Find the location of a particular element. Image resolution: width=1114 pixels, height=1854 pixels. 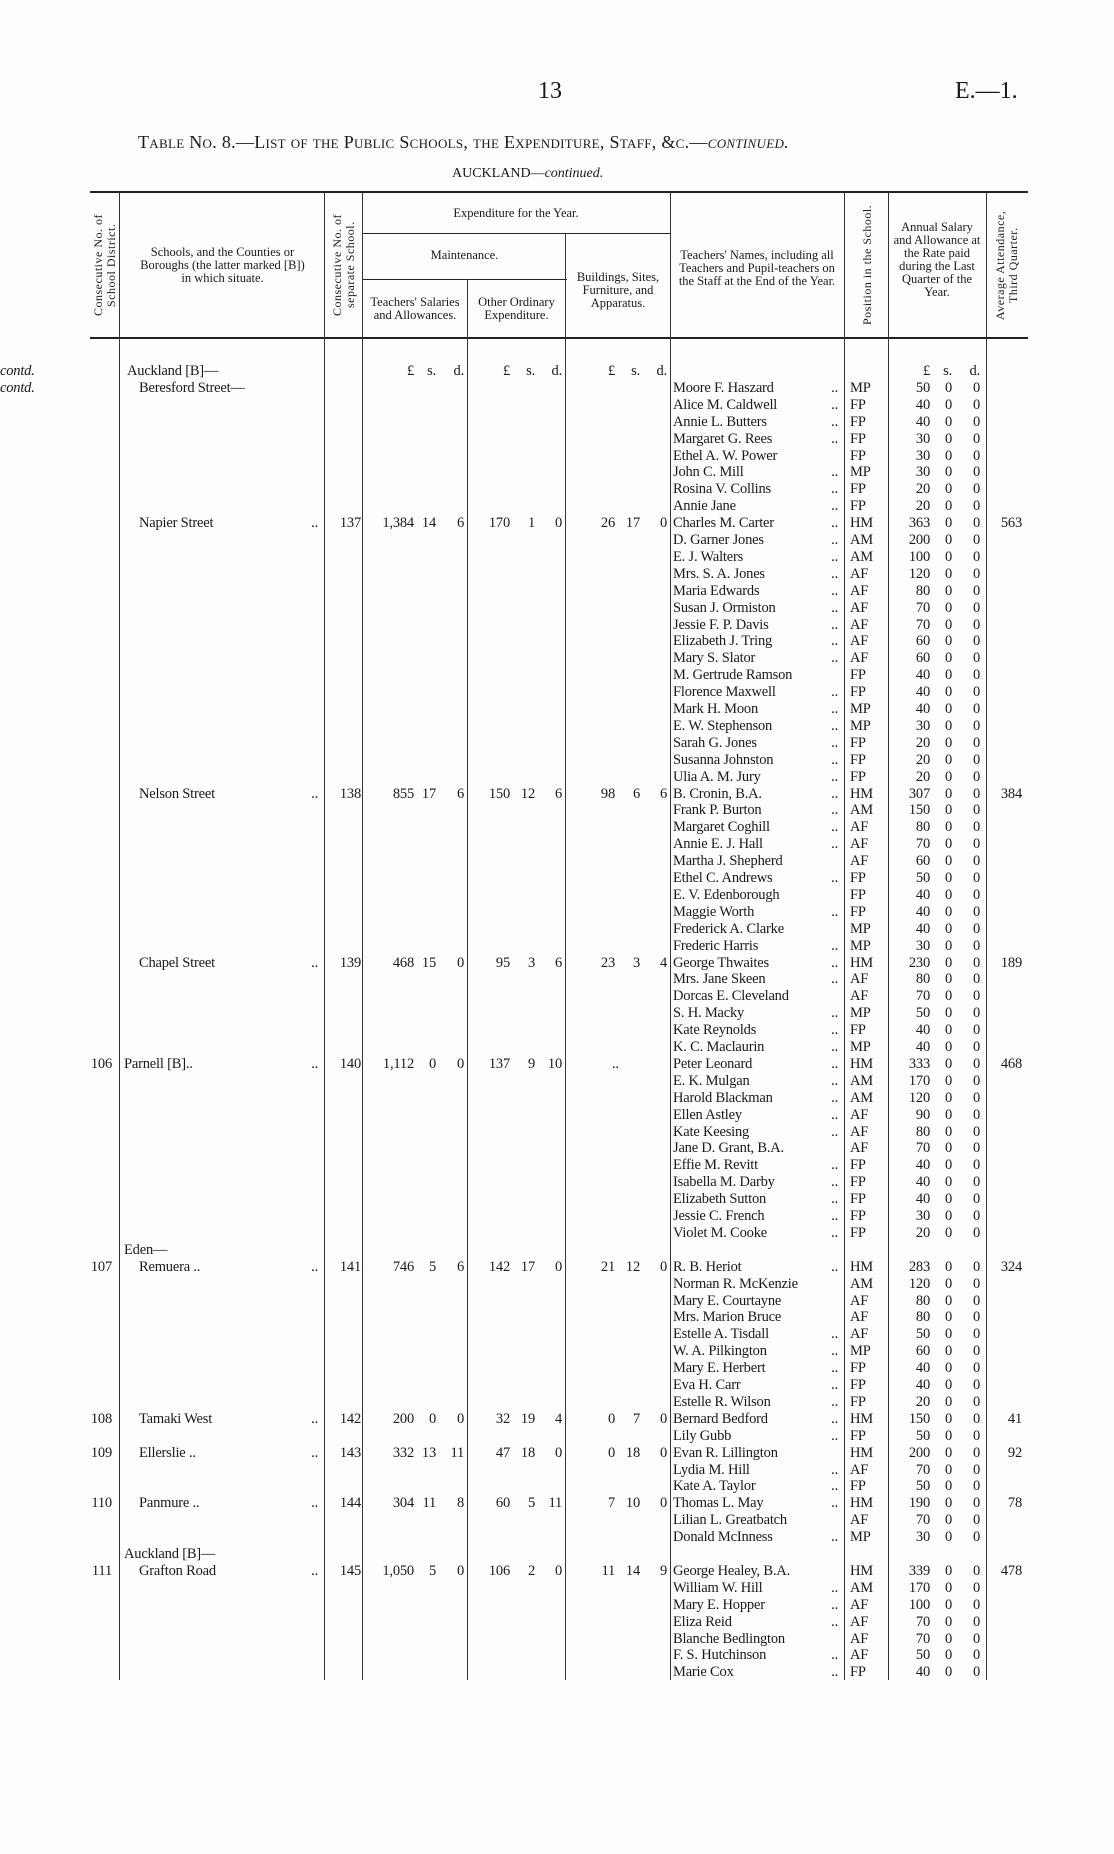

staff-row: E. W. Stephenson.. MP 30 0 0 is located at coordinates (557, 726).